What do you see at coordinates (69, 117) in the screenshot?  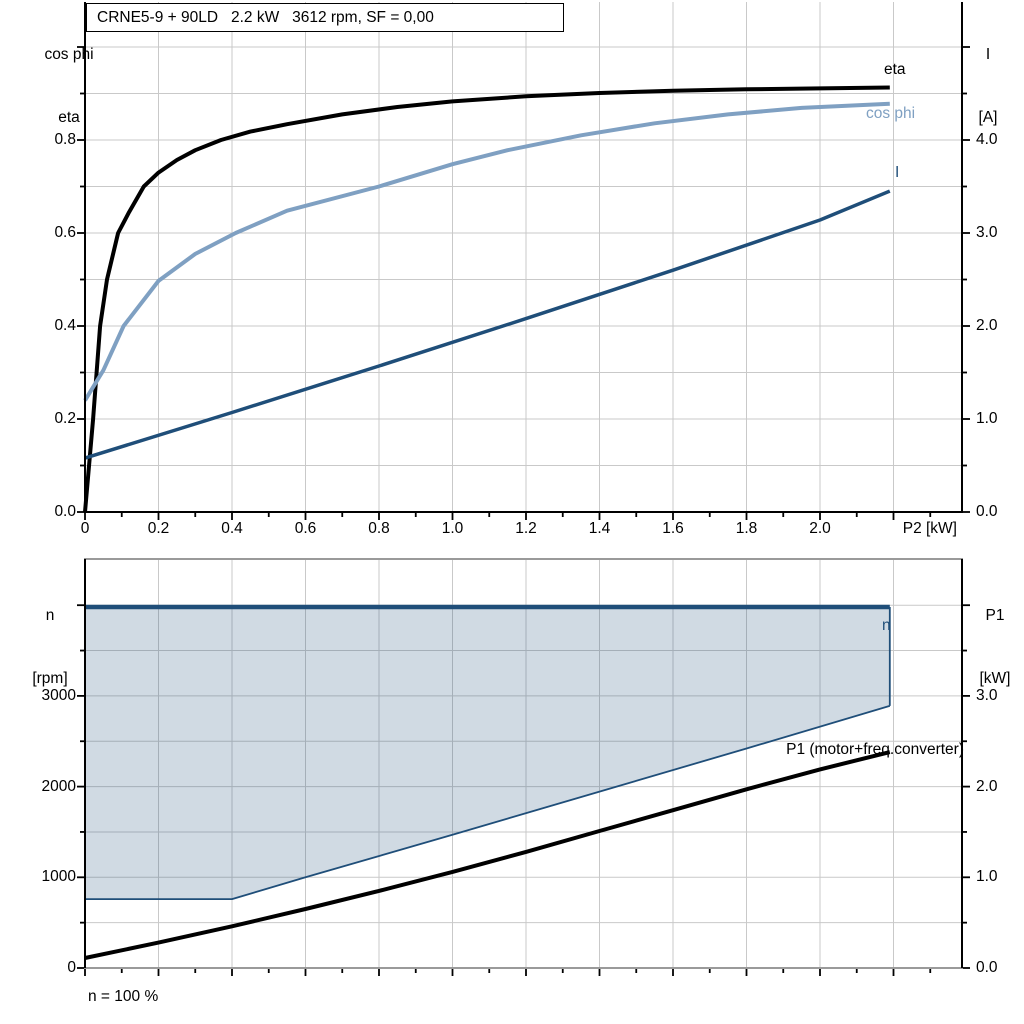 I see `eta-axis-unit: eta` at bounding box center [69, 117].